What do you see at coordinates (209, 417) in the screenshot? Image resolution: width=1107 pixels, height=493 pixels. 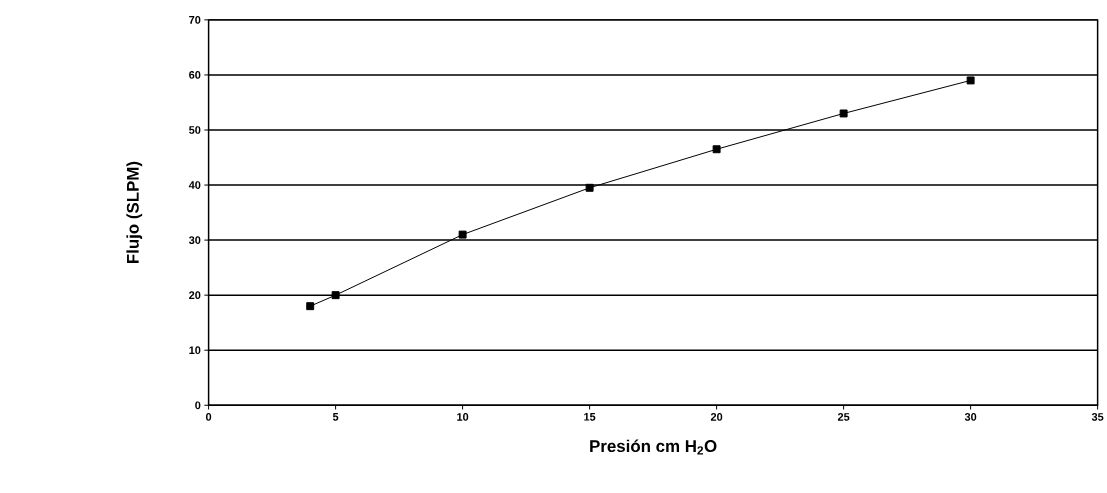 I see `x-tick-label: 0` at bounding box center [209, 417].